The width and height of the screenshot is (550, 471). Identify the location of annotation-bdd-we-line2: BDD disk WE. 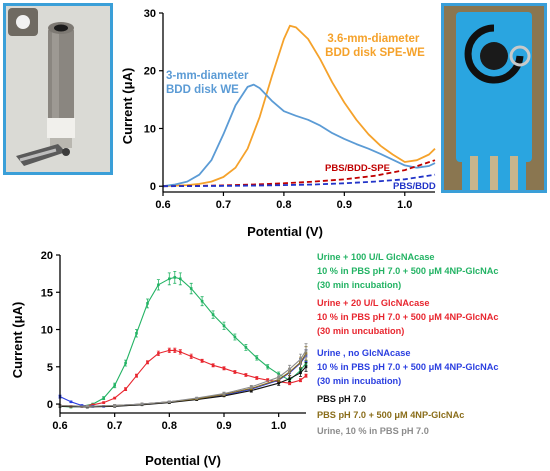
(202, 90).